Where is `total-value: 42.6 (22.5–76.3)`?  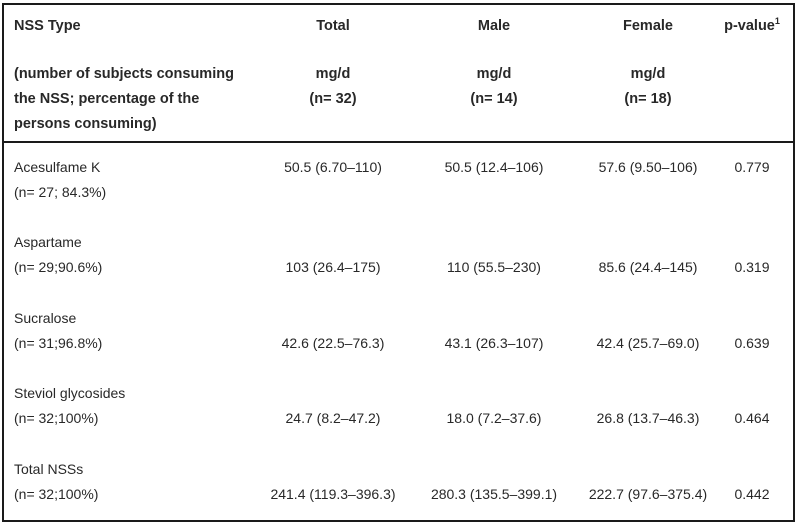 total-value: 42.6 (22.5–76.3) is located at coordinates (333, 342).